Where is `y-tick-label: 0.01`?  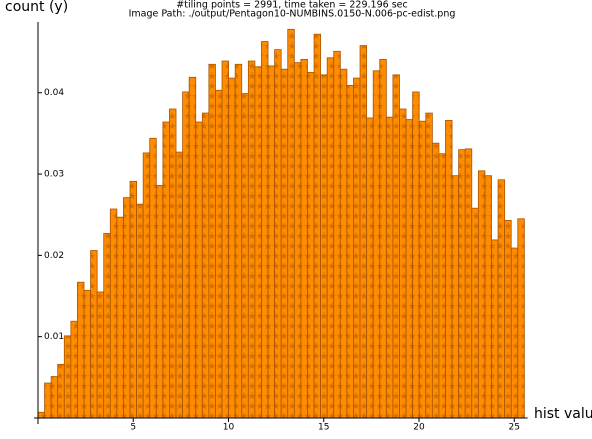 y-tick-label: 0.01 is located at coordinates (54, 337).